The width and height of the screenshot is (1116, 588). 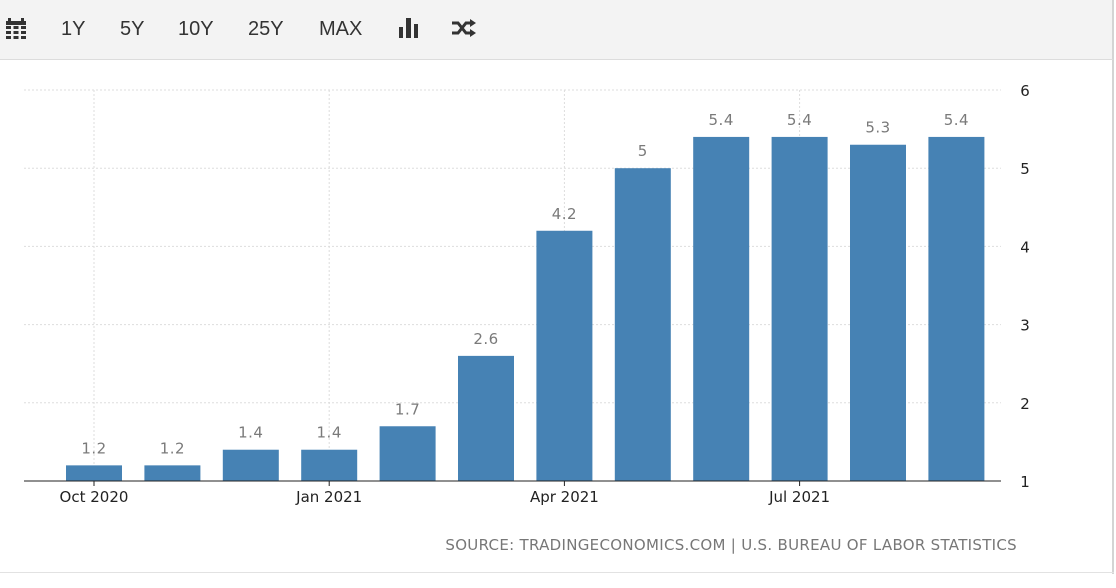 I want to click on x-tick-label: Oct 2020, so click(x=94, y=497).